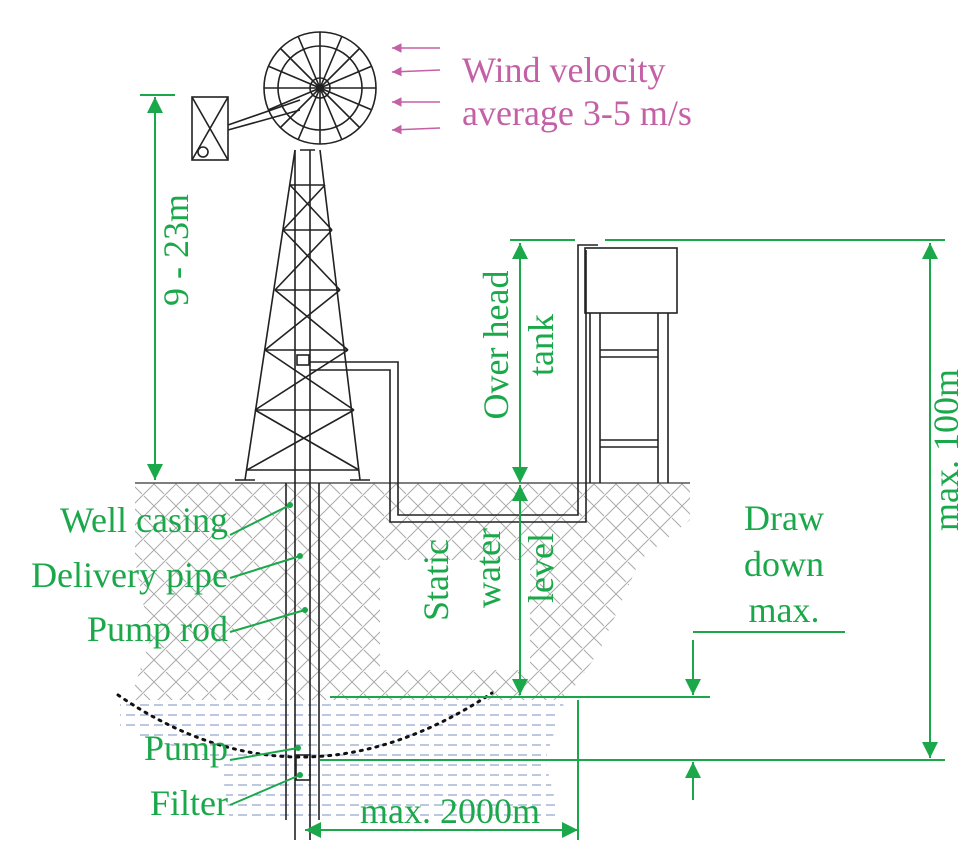 The image size is (958, 848). What do you see at coordinates (186, 748) in the screenshot?
I see `pump-label: Pump` at bounding box center [186, 748].